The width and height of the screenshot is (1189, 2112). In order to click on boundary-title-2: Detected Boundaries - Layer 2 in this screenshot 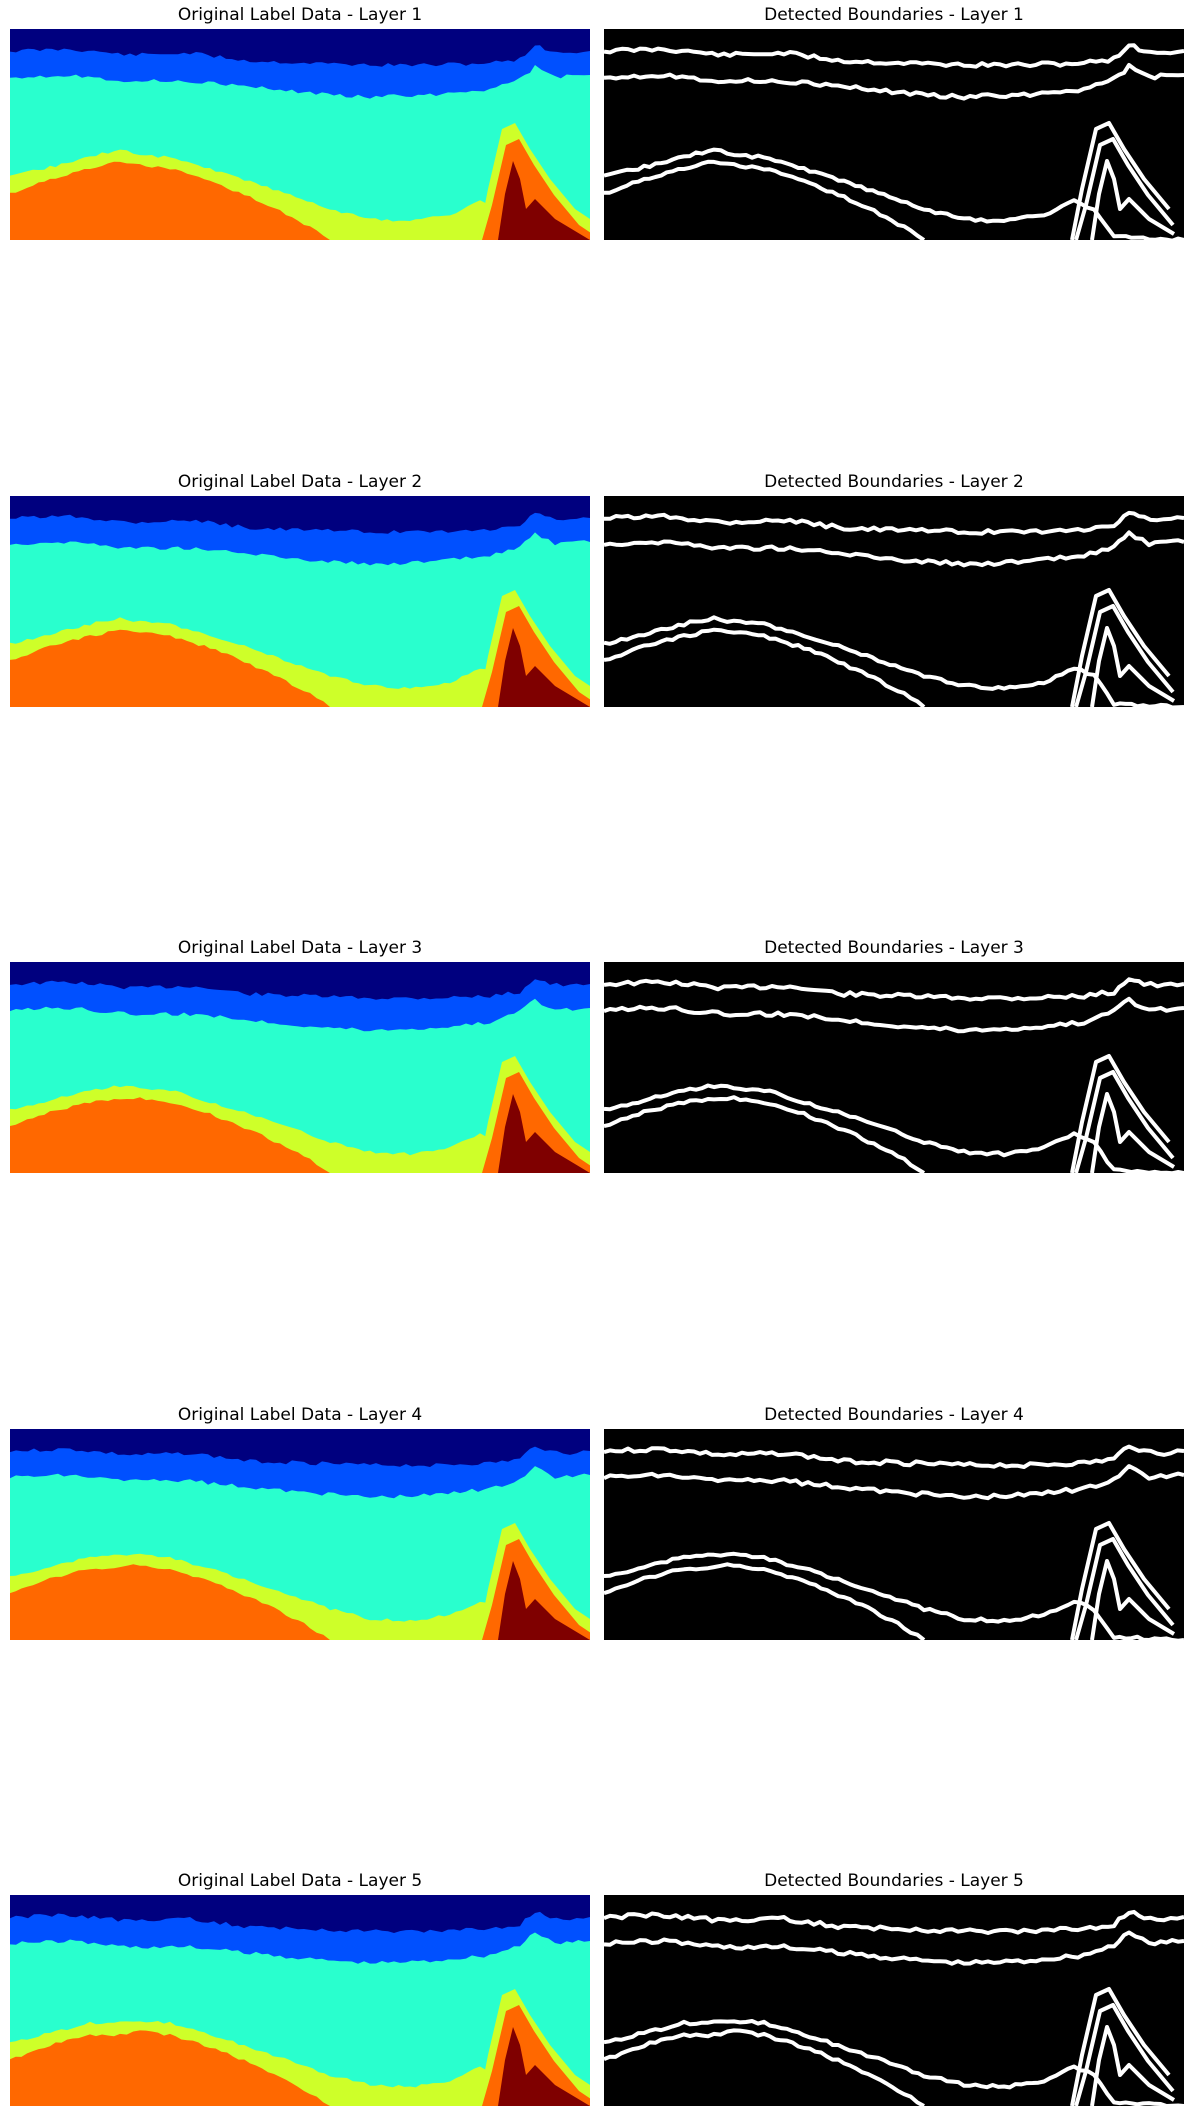, I will do `click(894, 482)`.